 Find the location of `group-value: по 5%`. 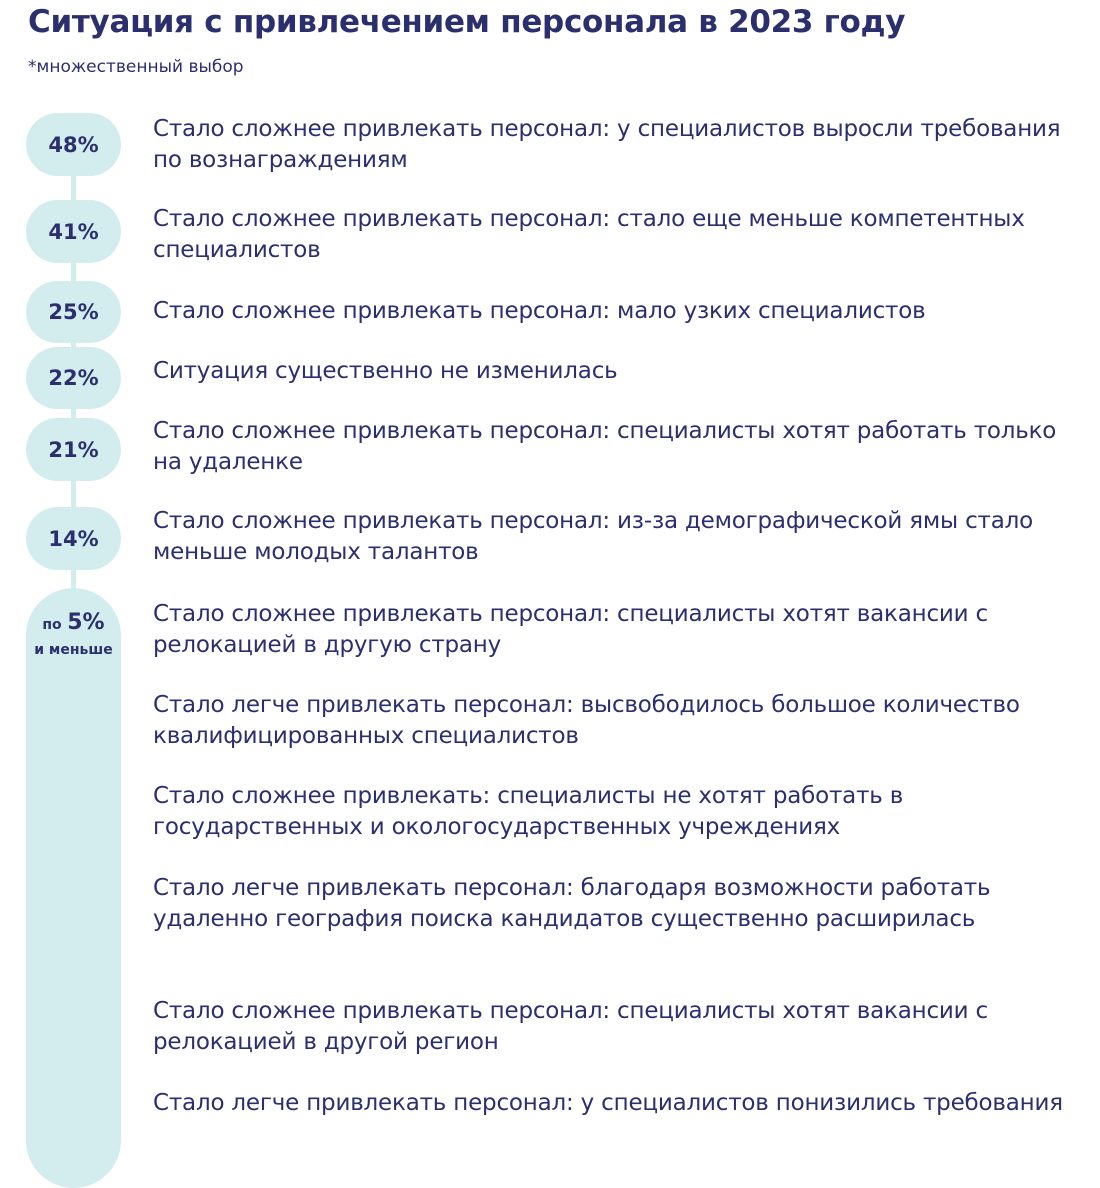

group-value: по 5% is located at coordinates (73, 622).